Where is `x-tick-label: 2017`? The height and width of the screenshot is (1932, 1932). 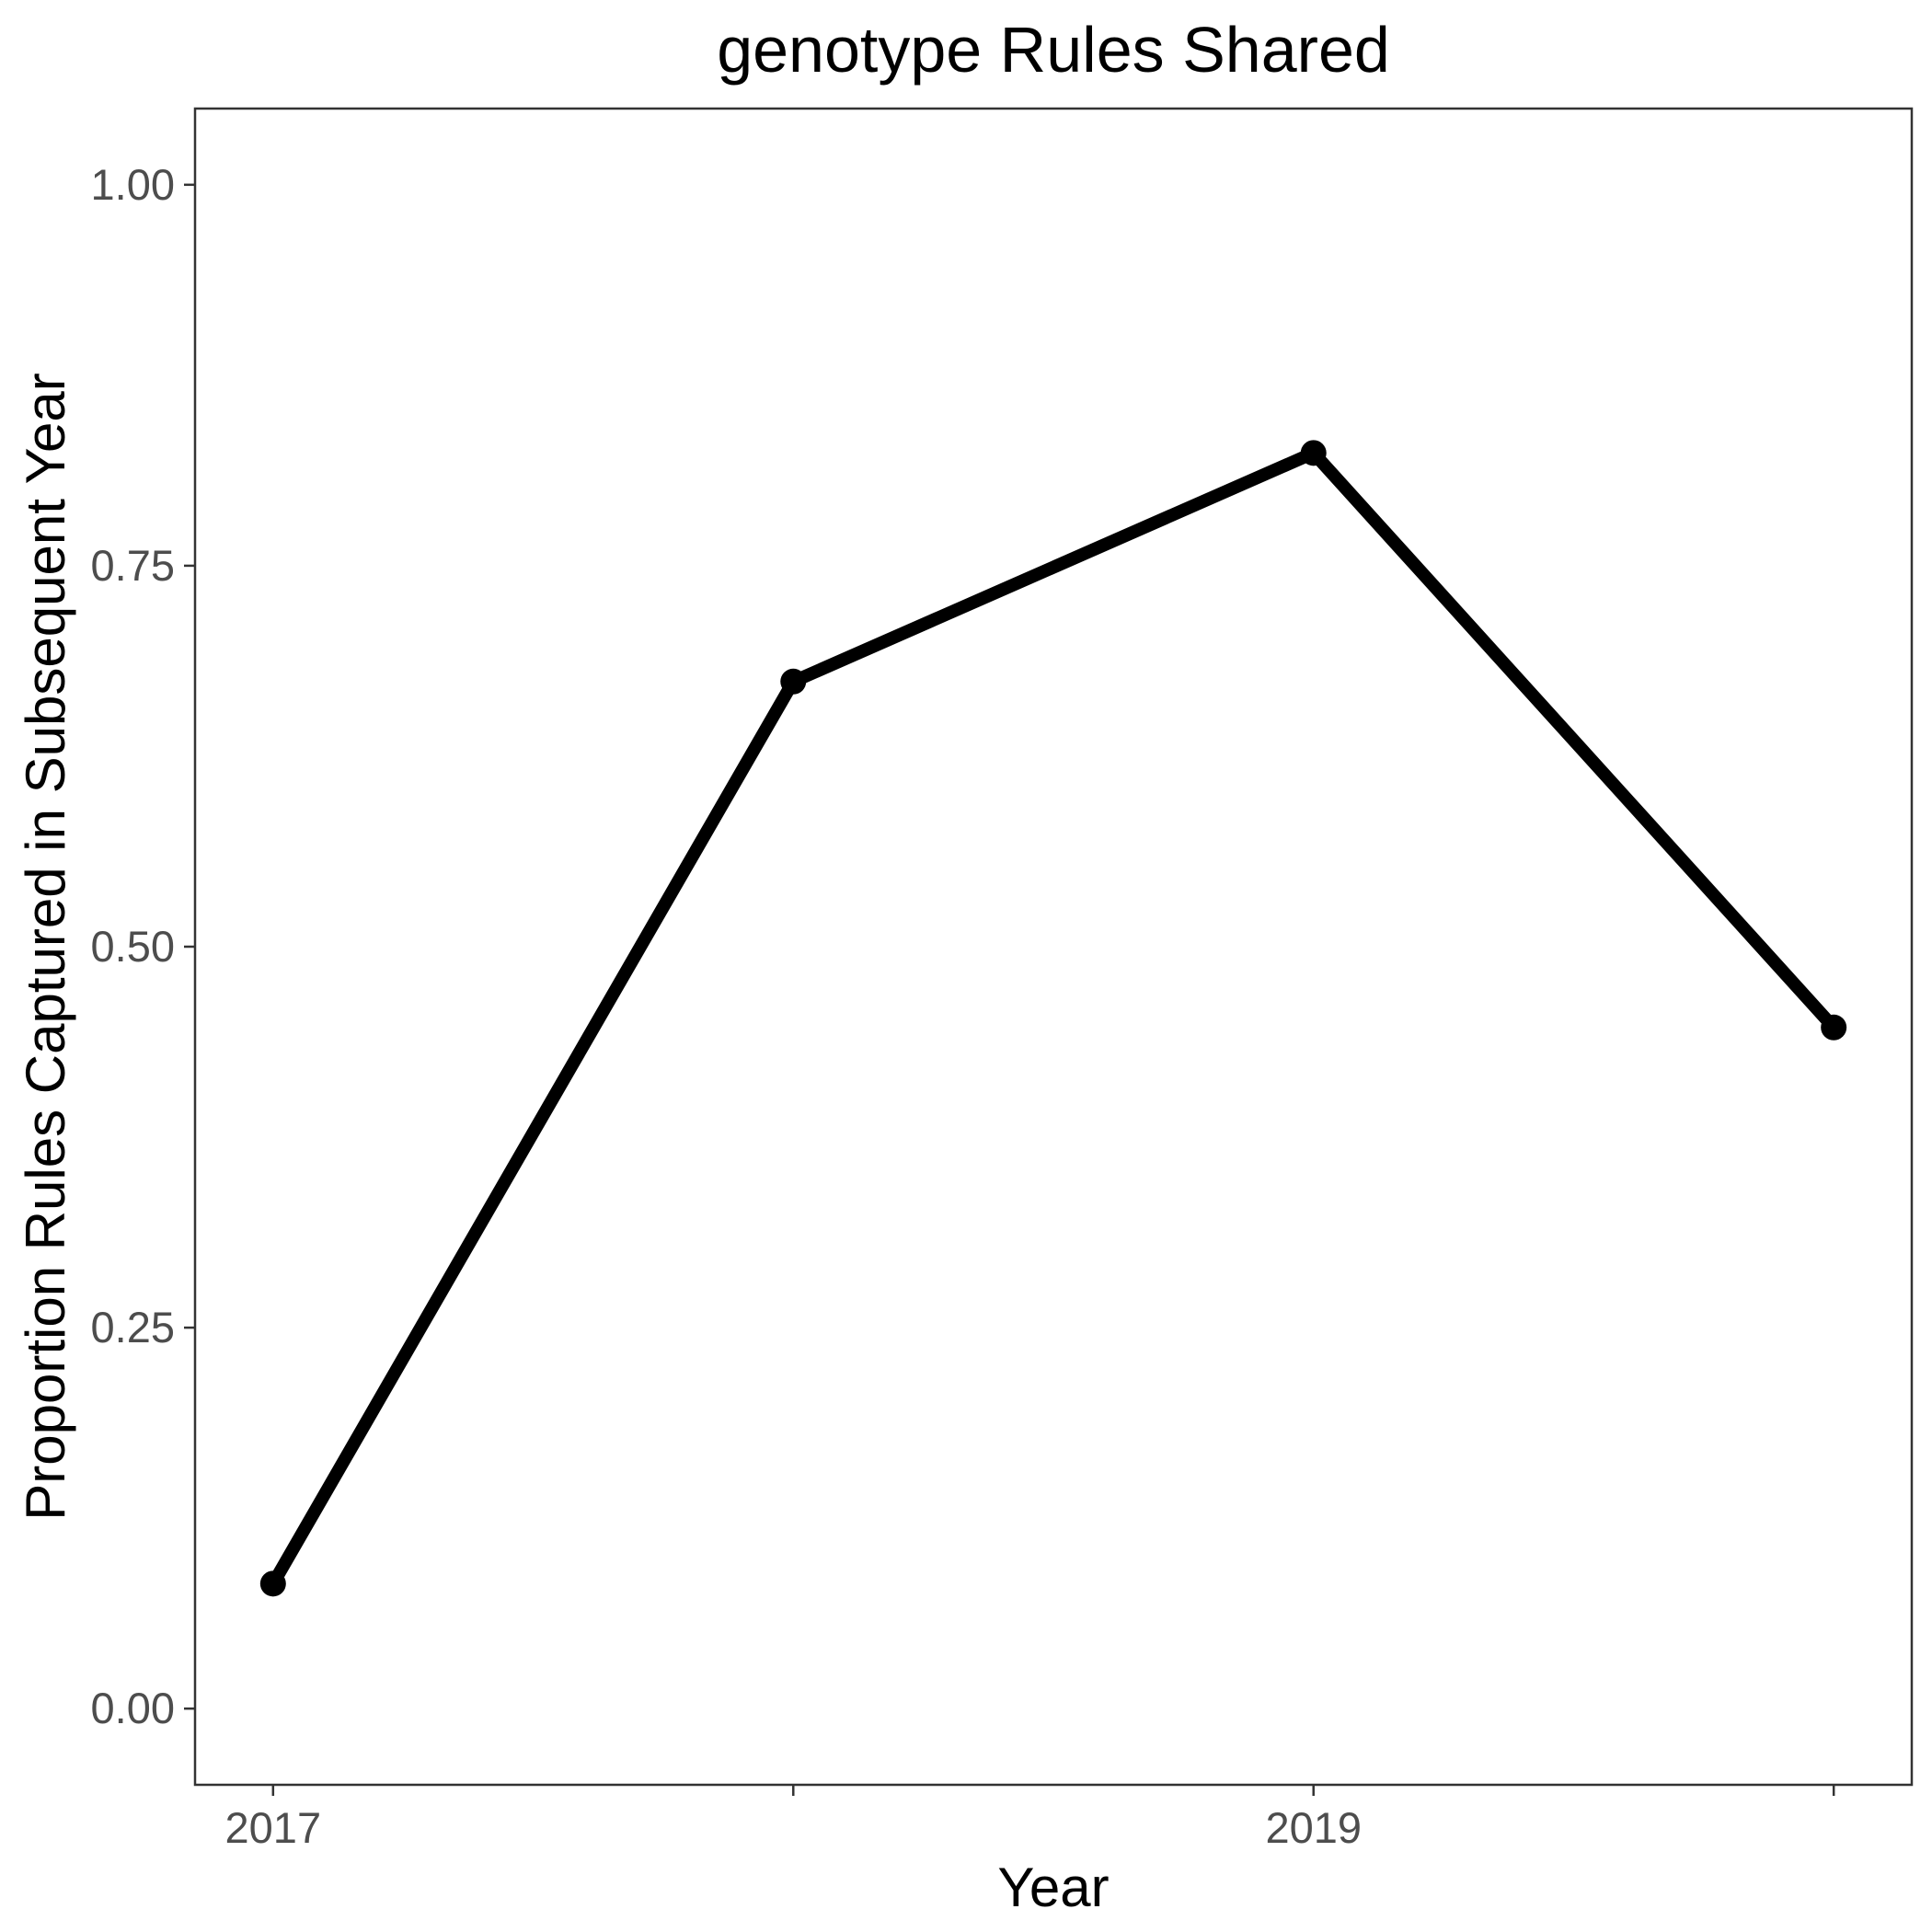 x-tick-label: 2017 is located at coordinates (273, 1827).